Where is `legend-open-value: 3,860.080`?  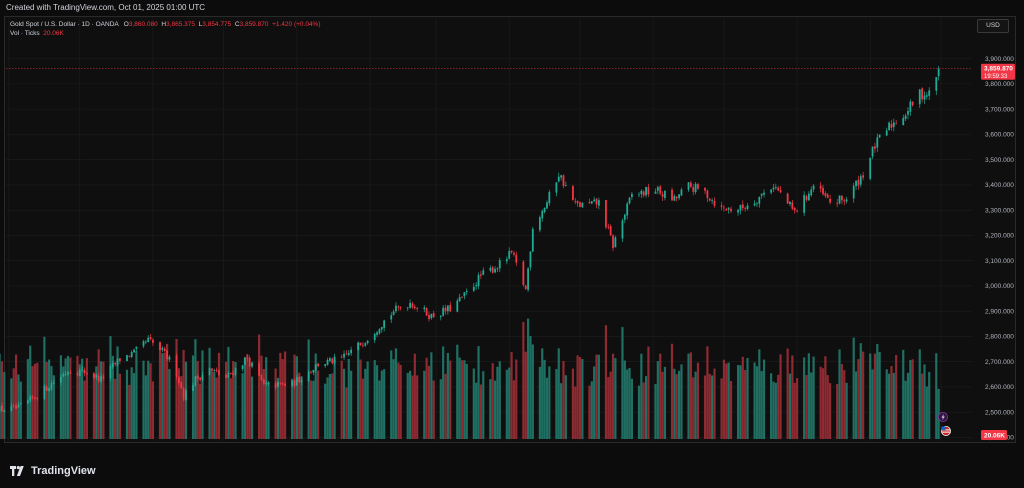 legend-open-value: 3,860.080 is located at coordinates (143, 24).